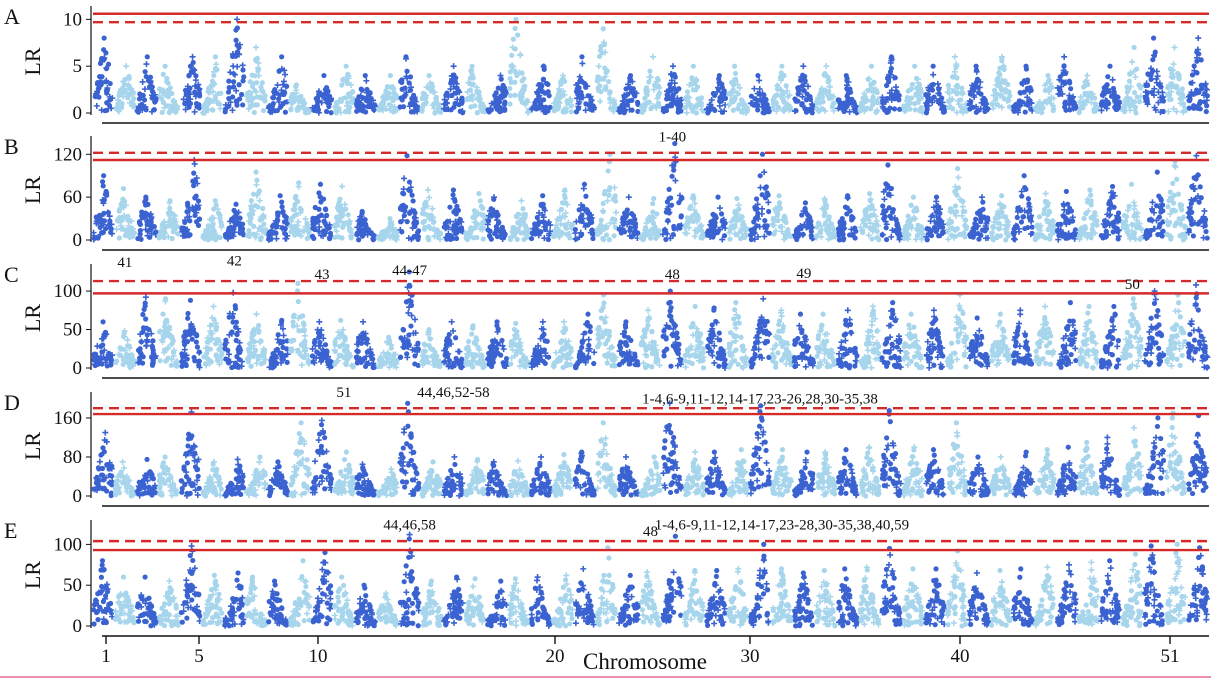 This screenshot has height=680, width=1211. I want to click on y-tick-label: 100, so click(68, 291).